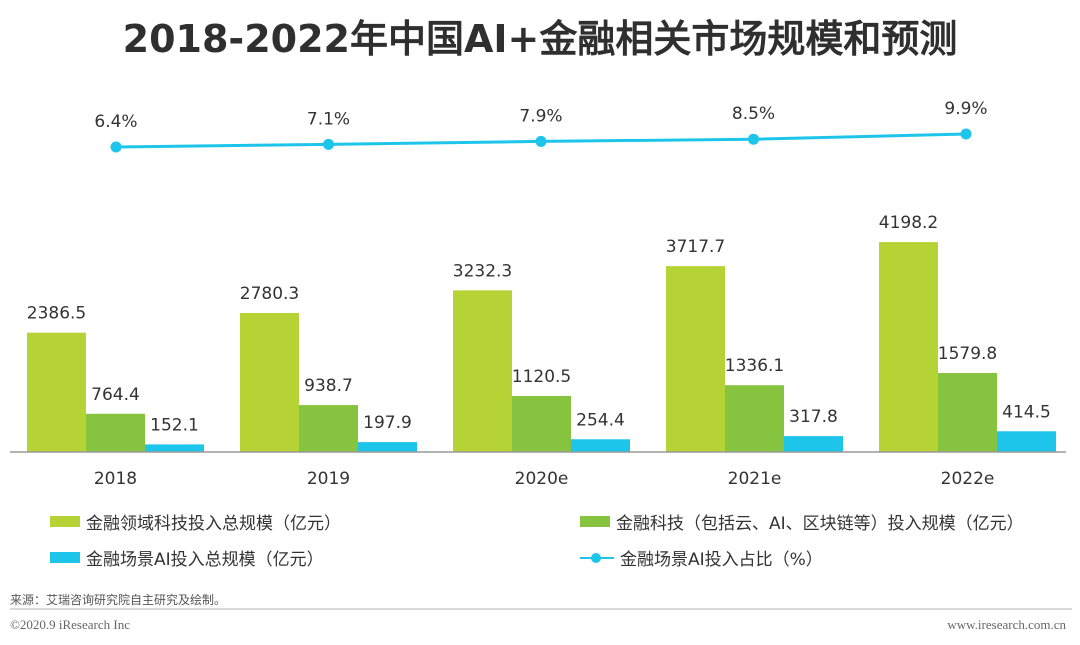 This screenshot has width=1080, height=645. Describe the element at coordinates (813, 417) in the screenshot. I see `data-label-s3-2021e: 317.8` at that location.